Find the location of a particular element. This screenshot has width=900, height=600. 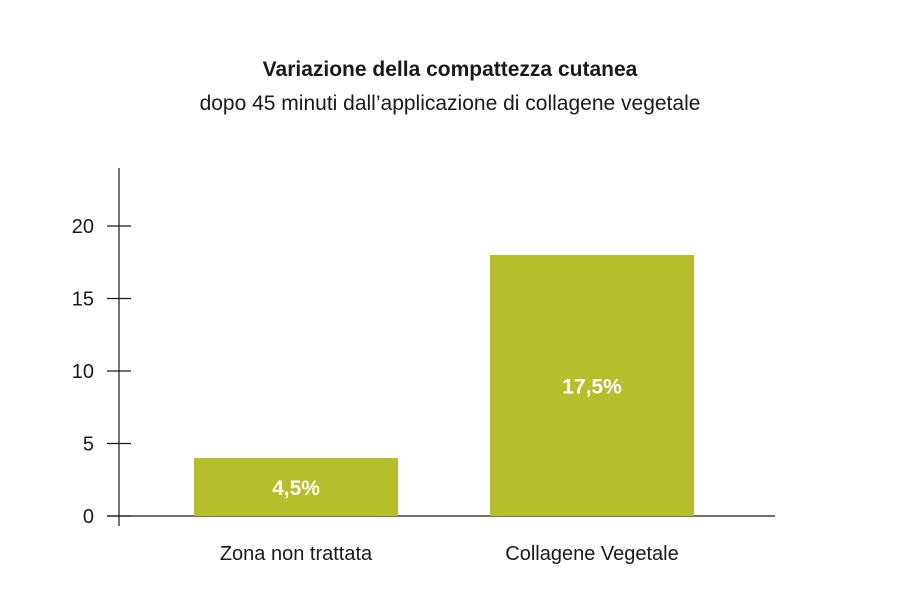

y-tick-label: 15 is located at coordinates (83, 300).